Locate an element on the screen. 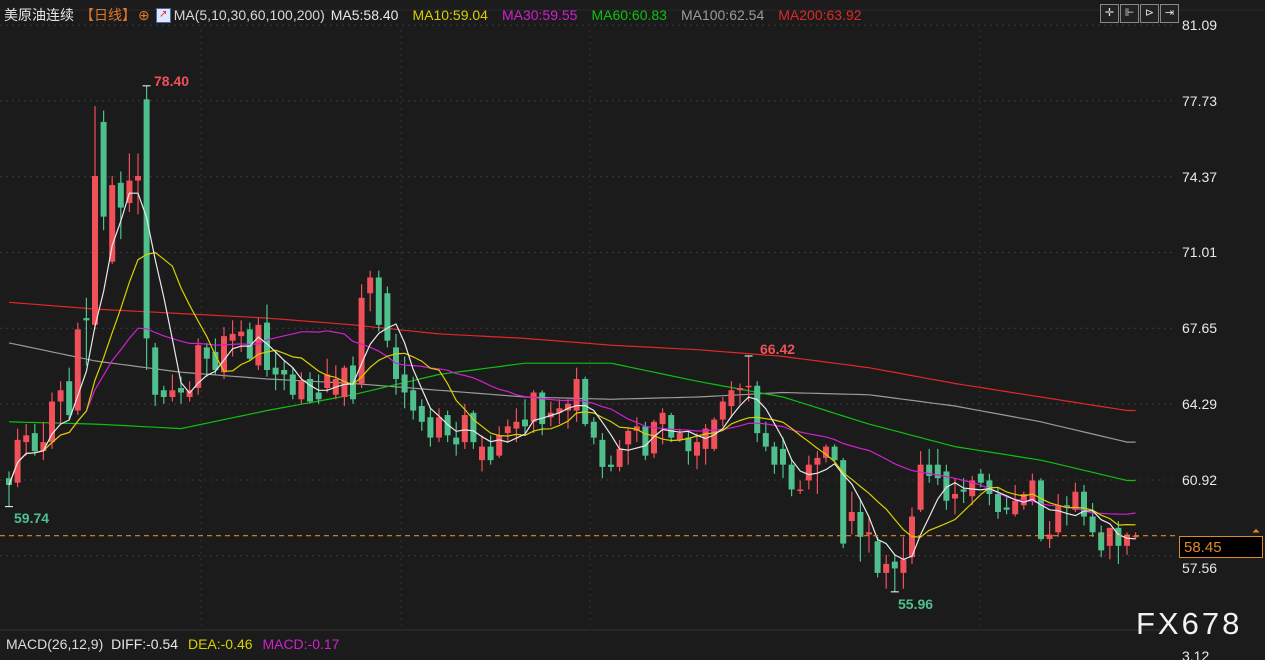 The width and height of the screenshot is (1265, 660). high-label: 78.40 is located at coordinates (172, 81).